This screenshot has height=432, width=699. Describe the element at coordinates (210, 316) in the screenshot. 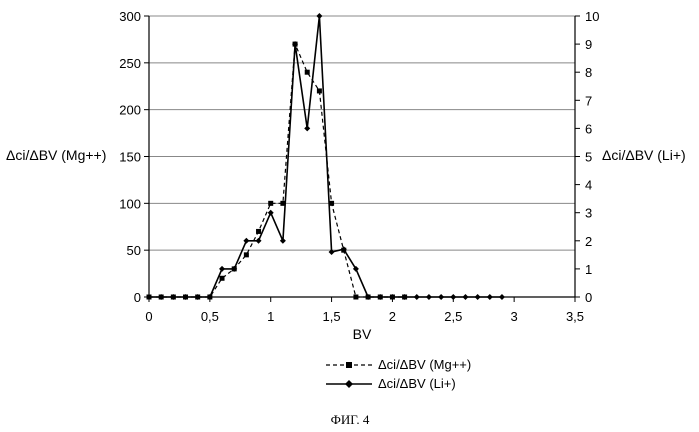

I see `x-tick-label: 0,5` at that location.